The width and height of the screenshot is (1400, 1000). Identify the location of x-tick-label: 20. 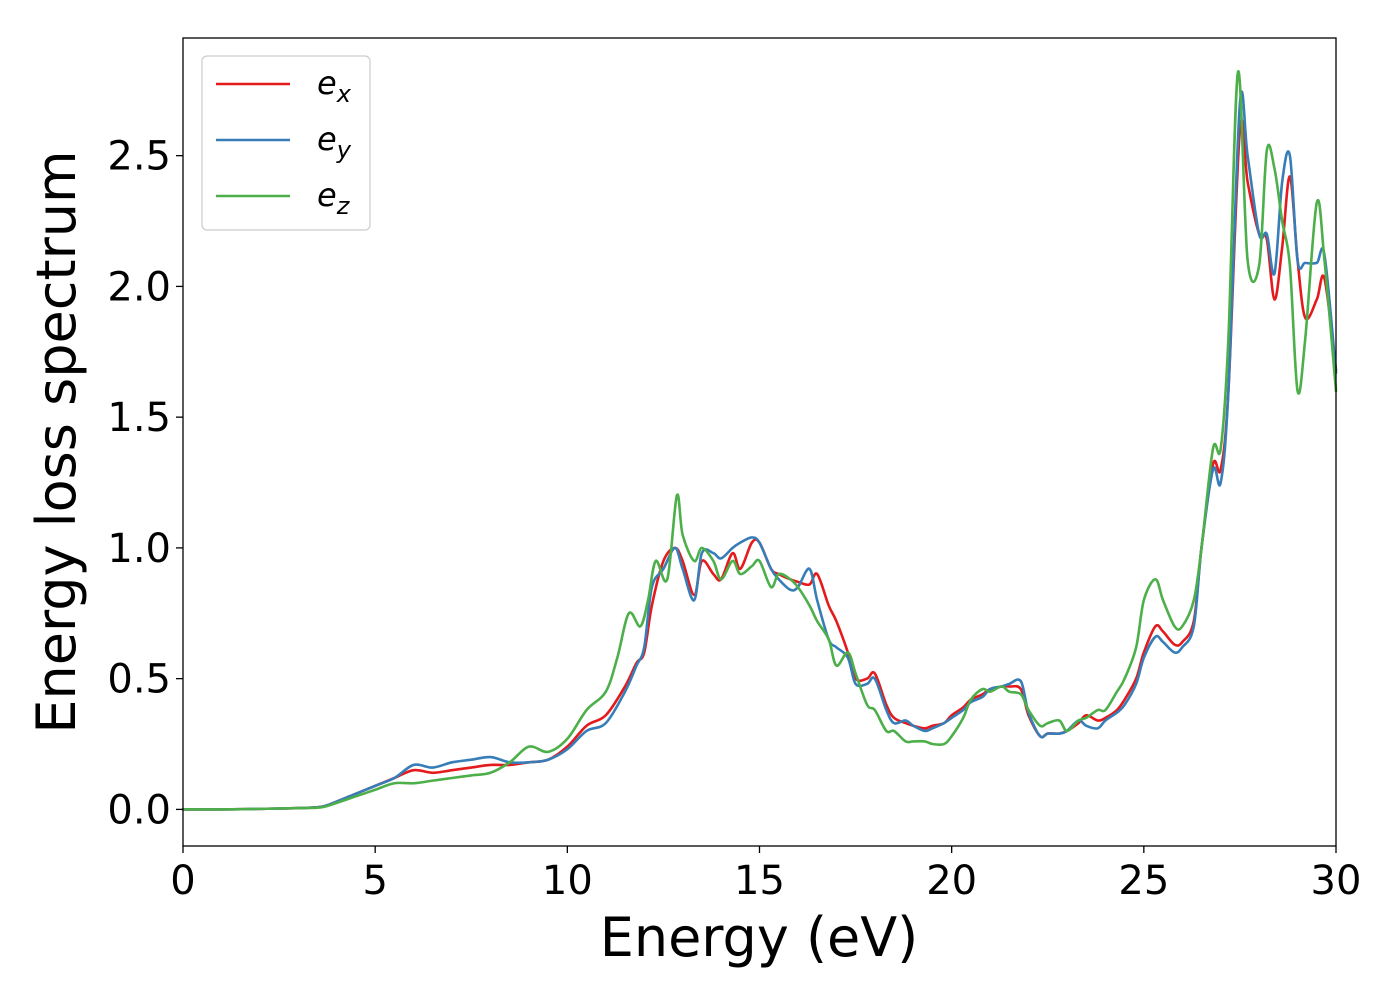
(951, 881).